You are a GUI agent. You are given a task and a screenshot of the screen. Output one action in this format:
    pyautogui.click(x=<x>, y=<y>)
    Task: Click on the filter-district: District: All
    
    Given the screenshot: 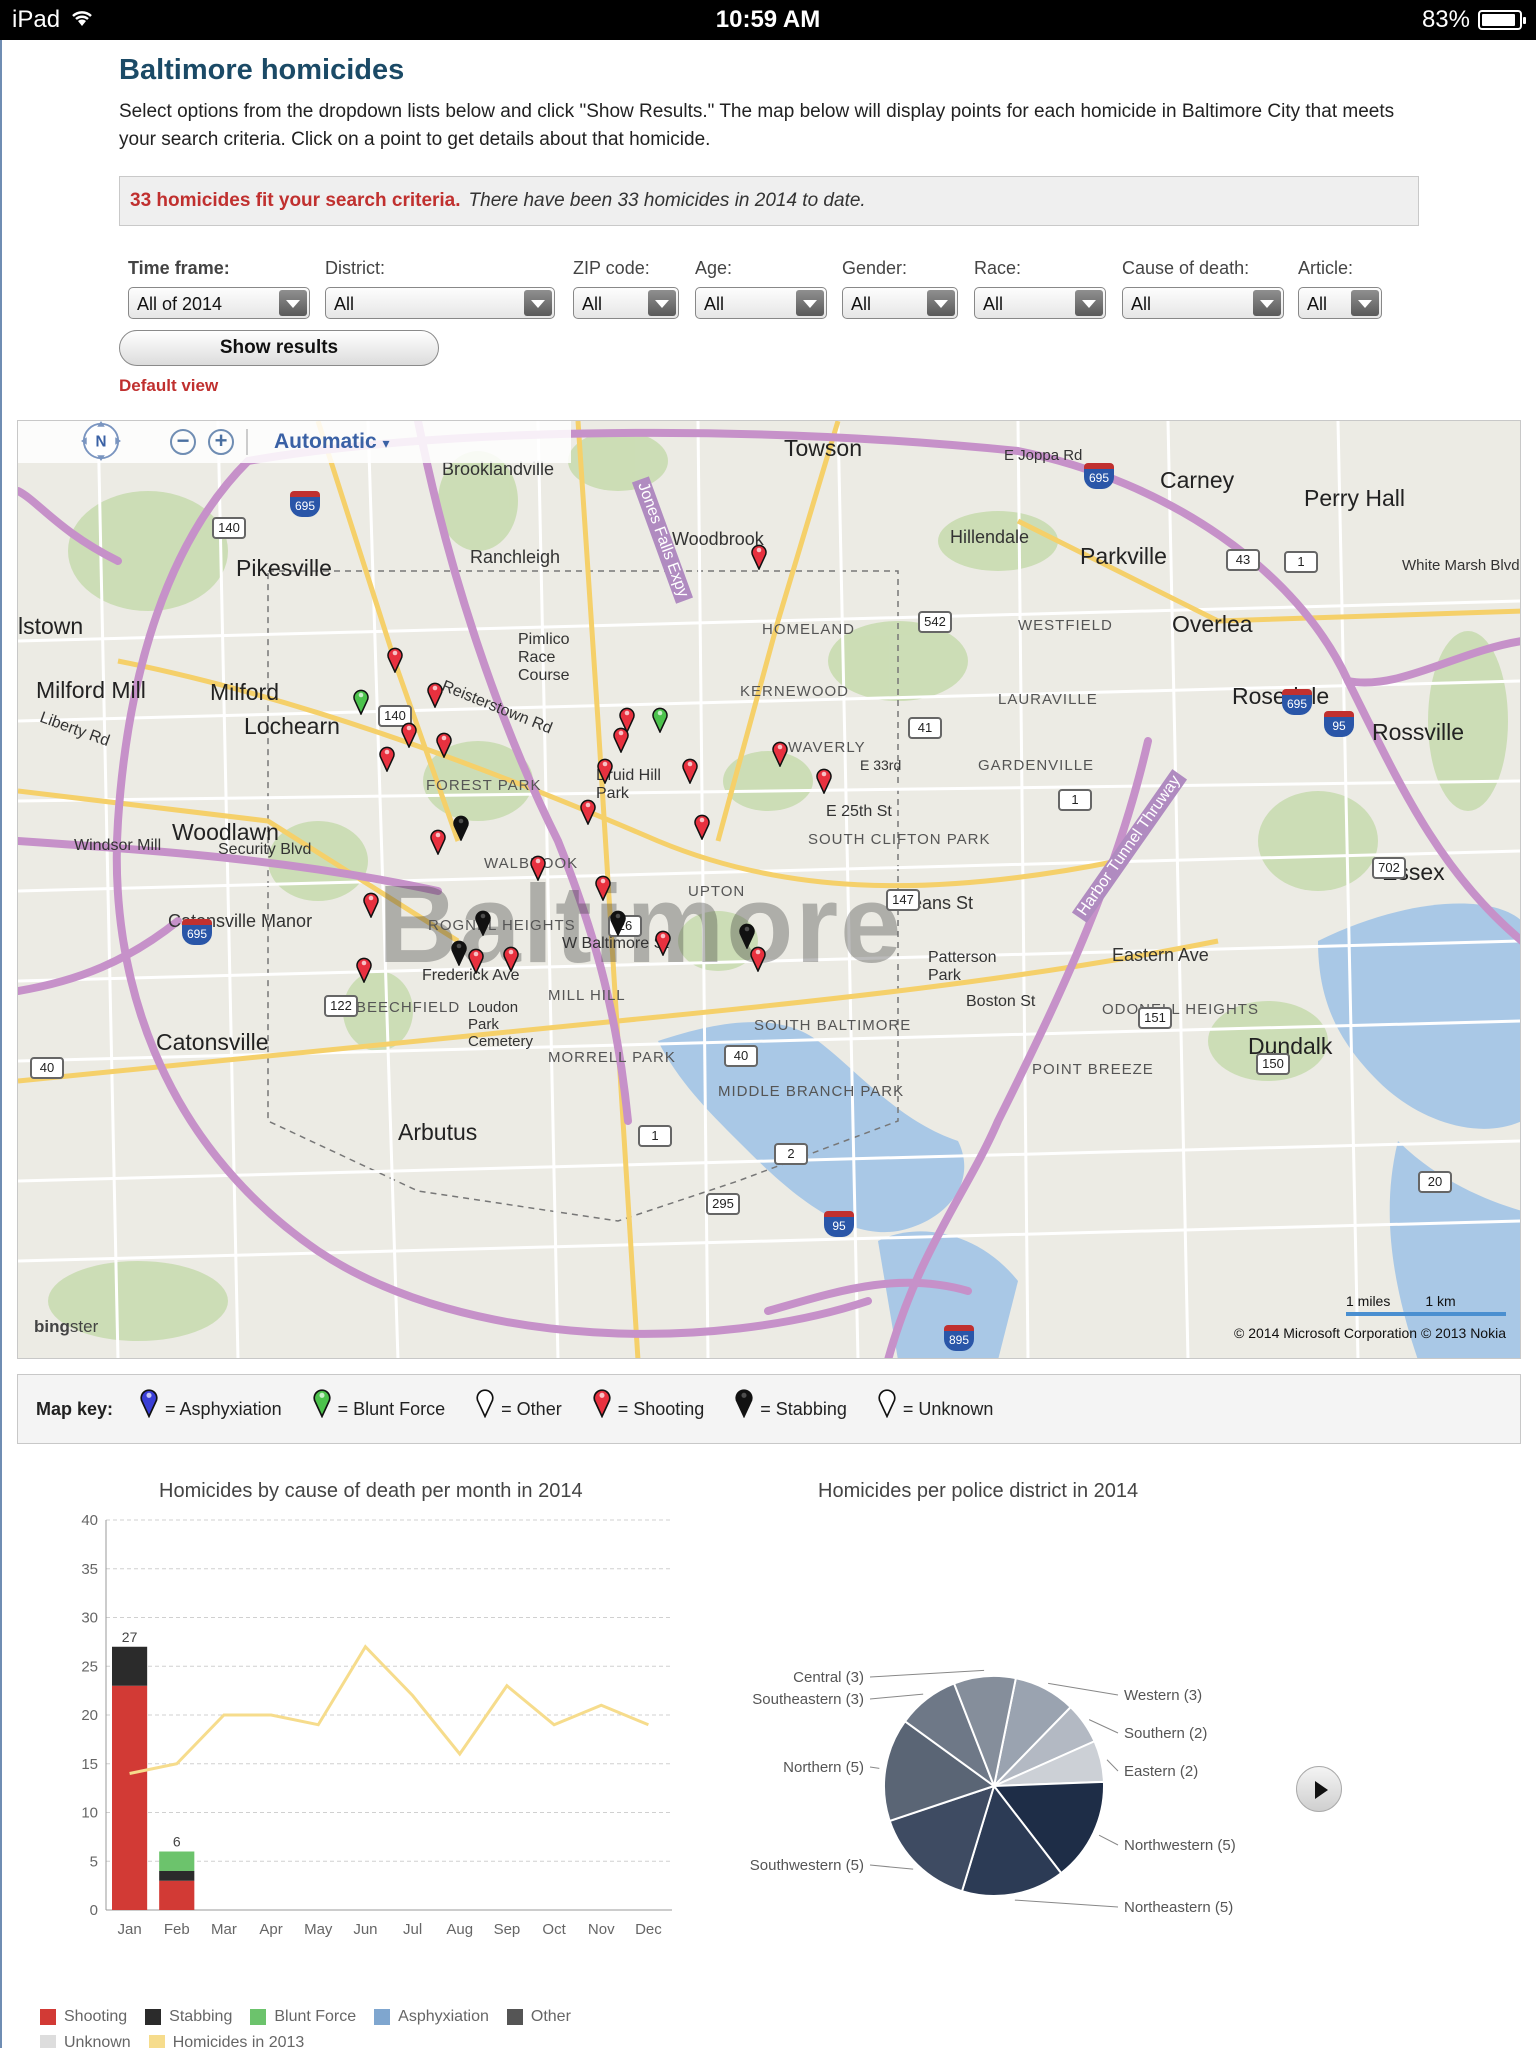 What is the action you would take?
    pyautogui.click(x=440, y=288)
    